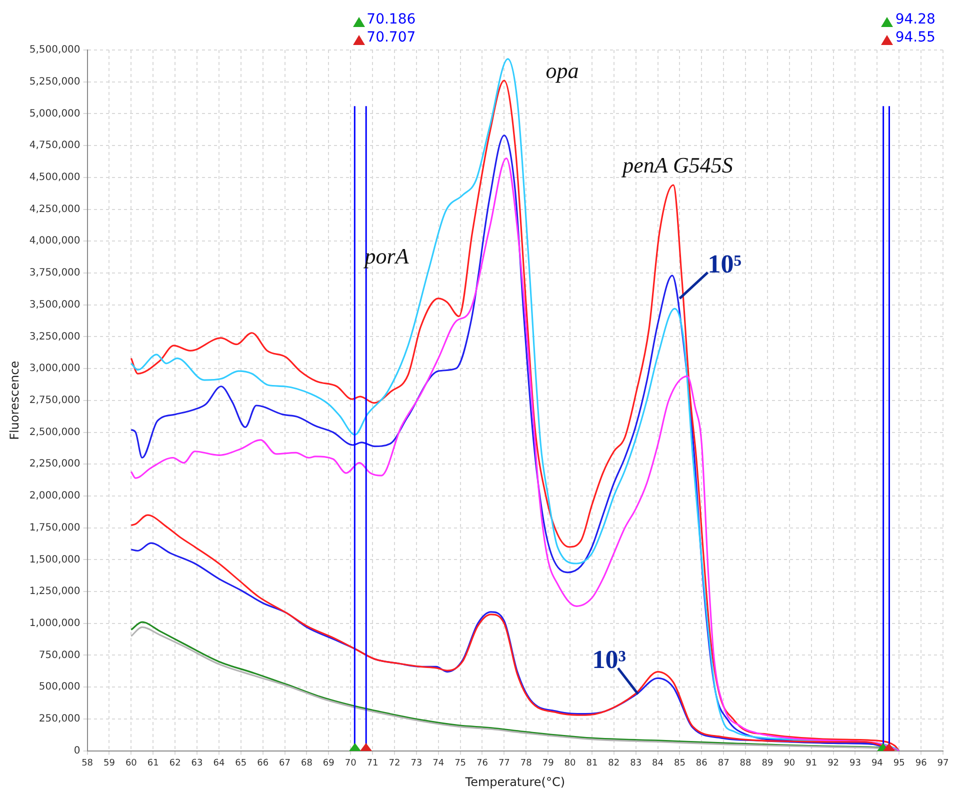 This screenshot has height=798, width=957. Describe the element at coordinates (54, 209) in the screenshot. I see `y-tick-label: 4,250,000` at that location.